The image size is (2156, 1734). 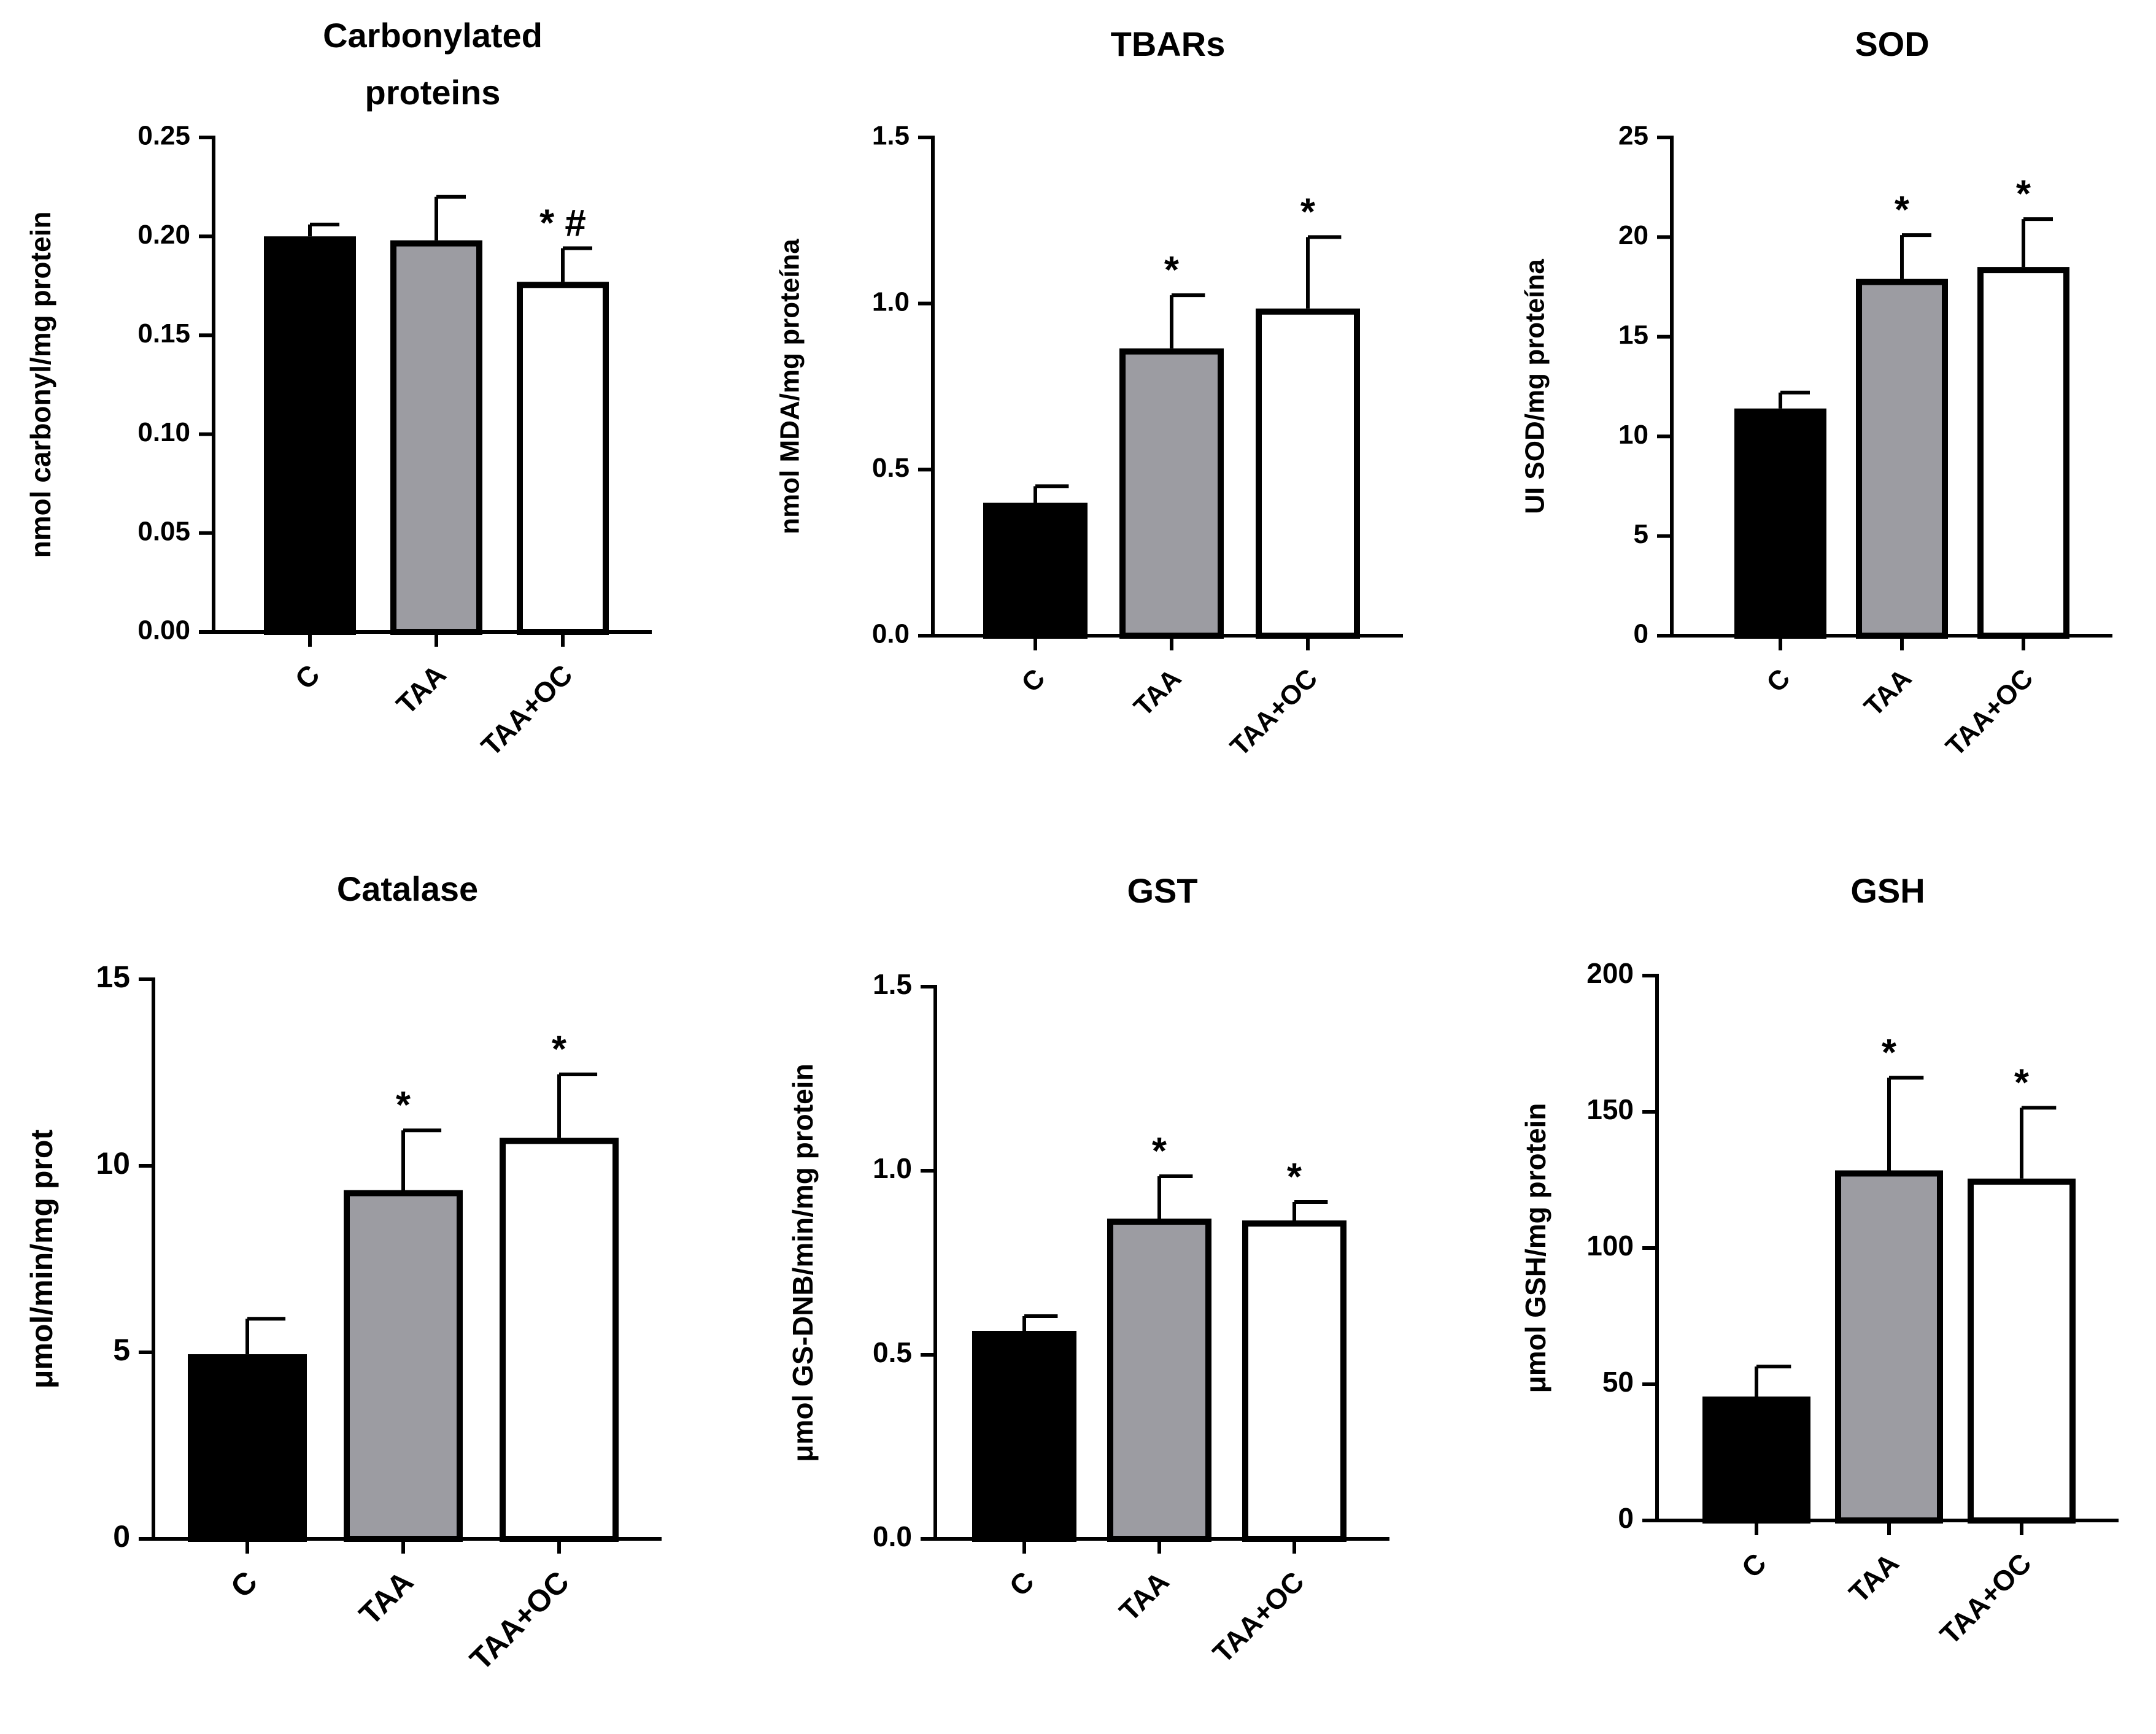 I want to click on y-axis-label: μmol/min/mg prot, so click(x=42, y=1259).